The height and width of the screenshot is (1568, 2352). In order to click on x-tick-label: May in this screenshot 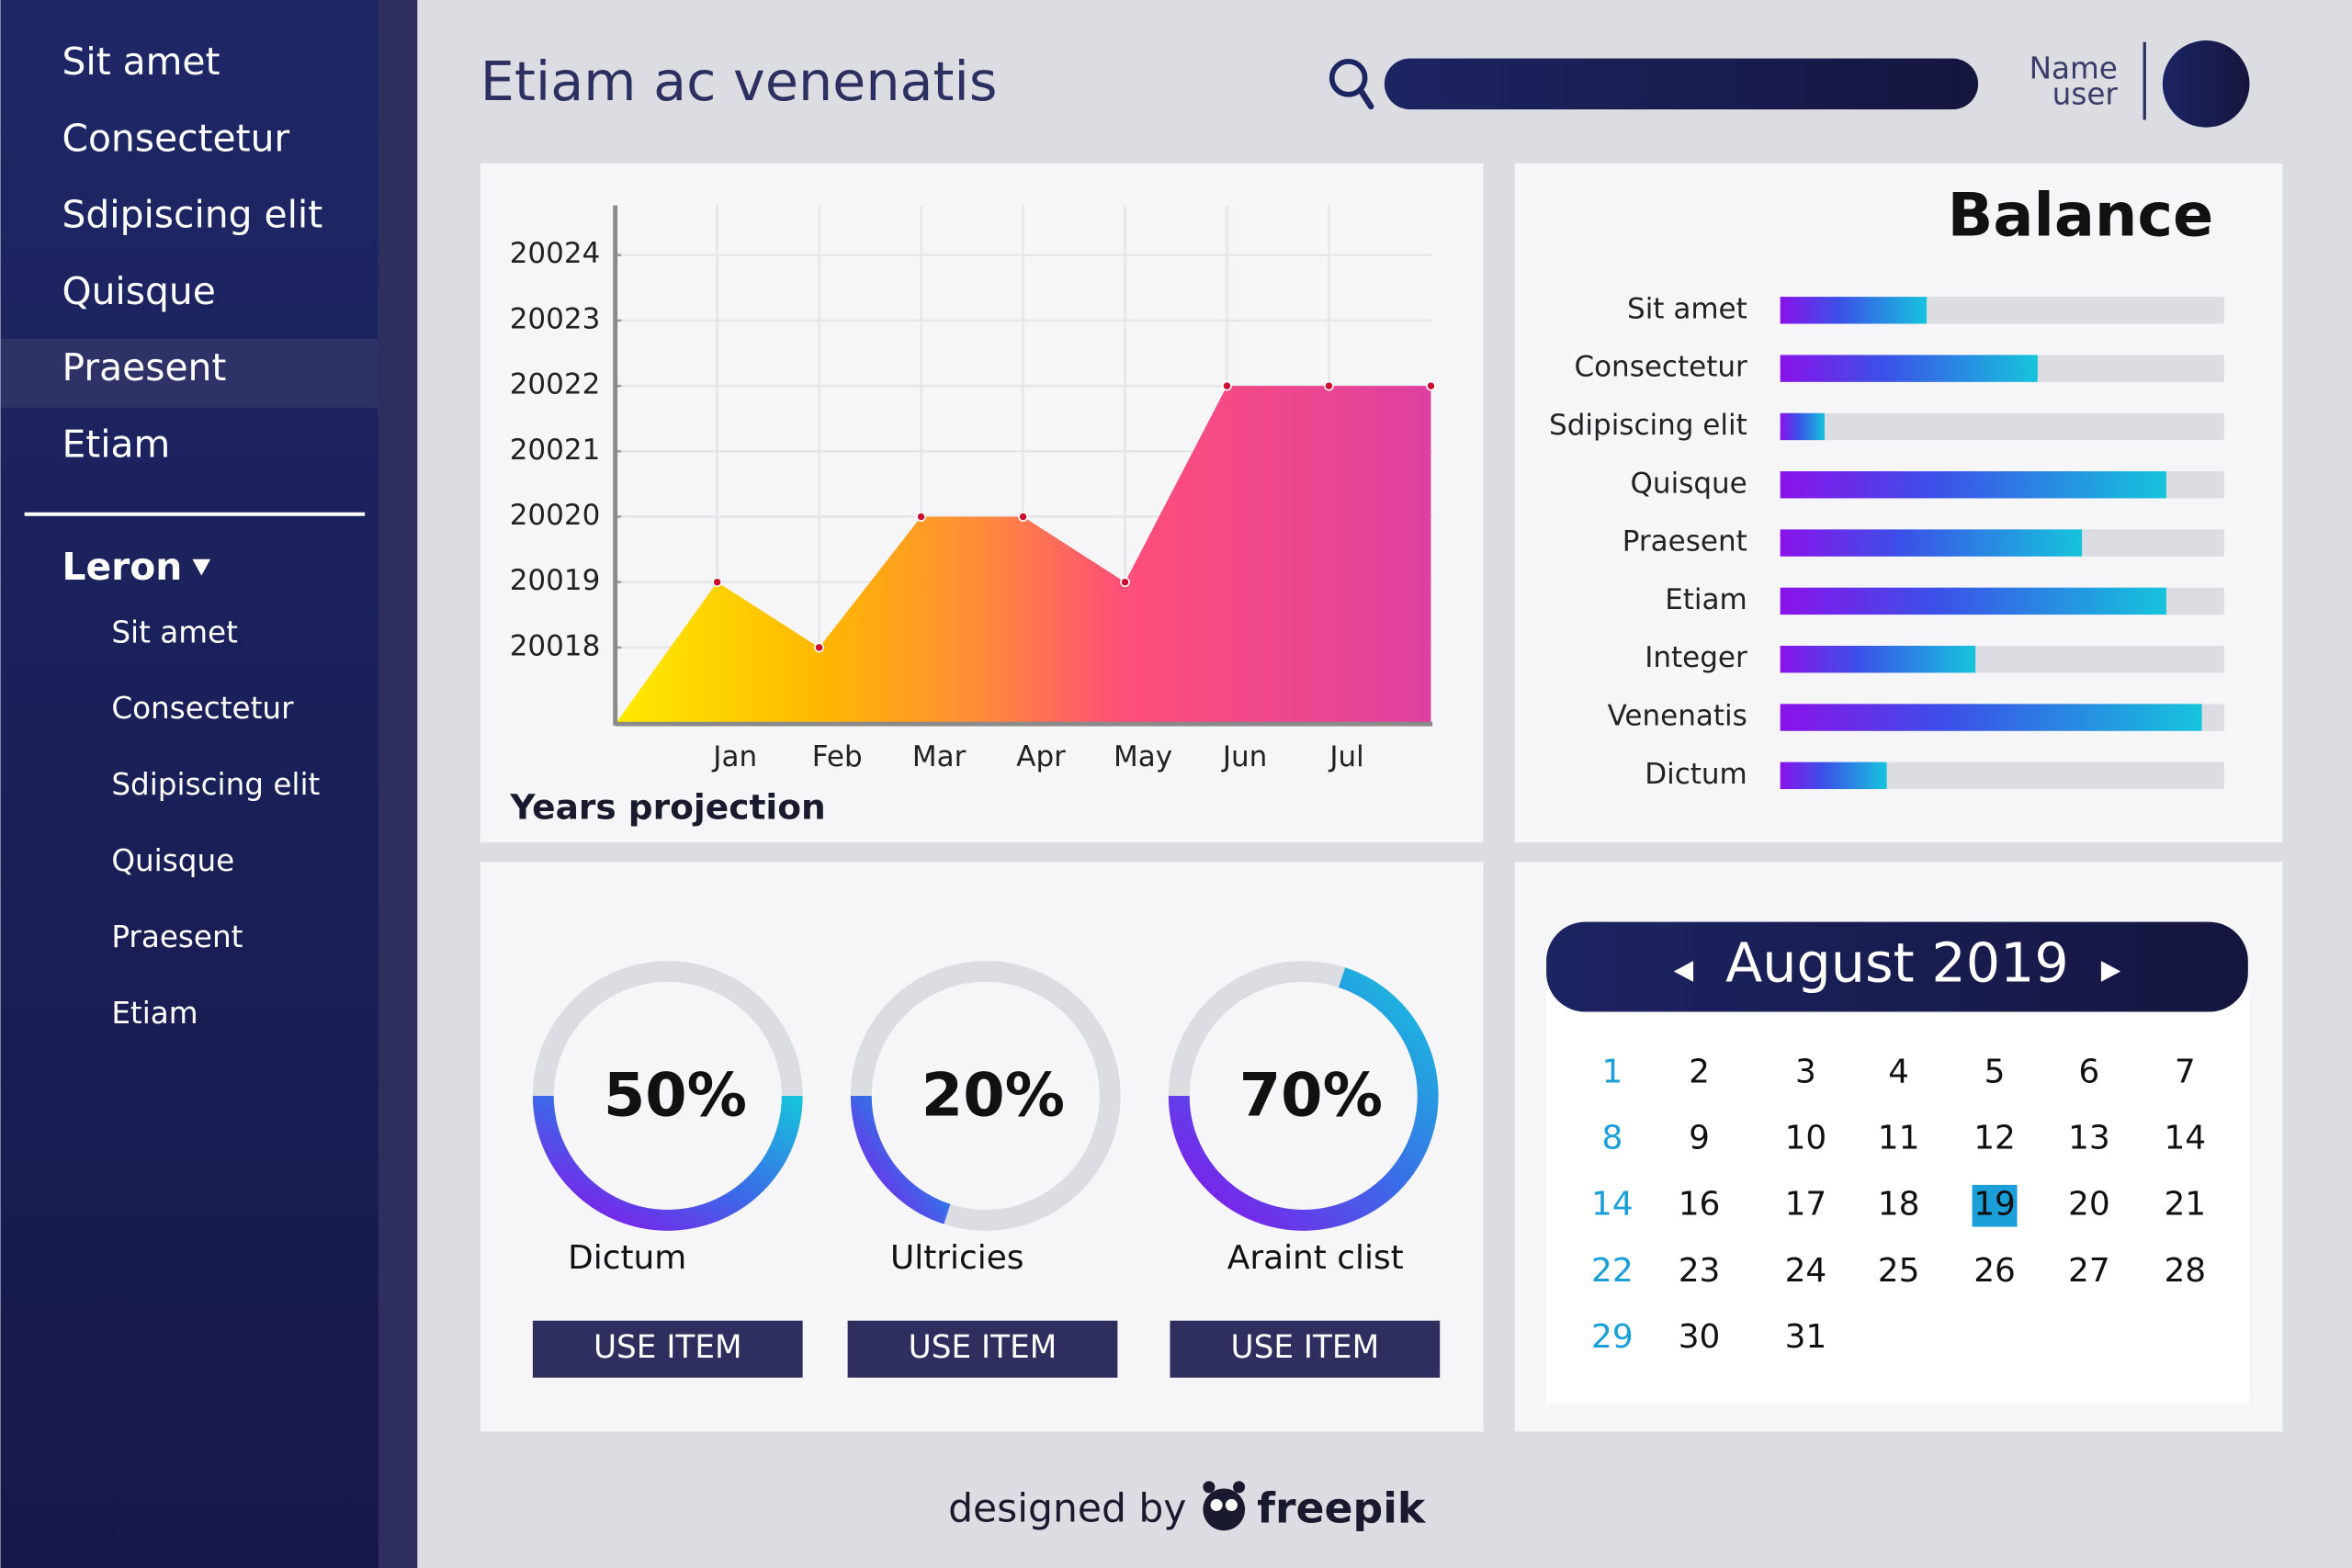, I will do `click(1143, 757)`.